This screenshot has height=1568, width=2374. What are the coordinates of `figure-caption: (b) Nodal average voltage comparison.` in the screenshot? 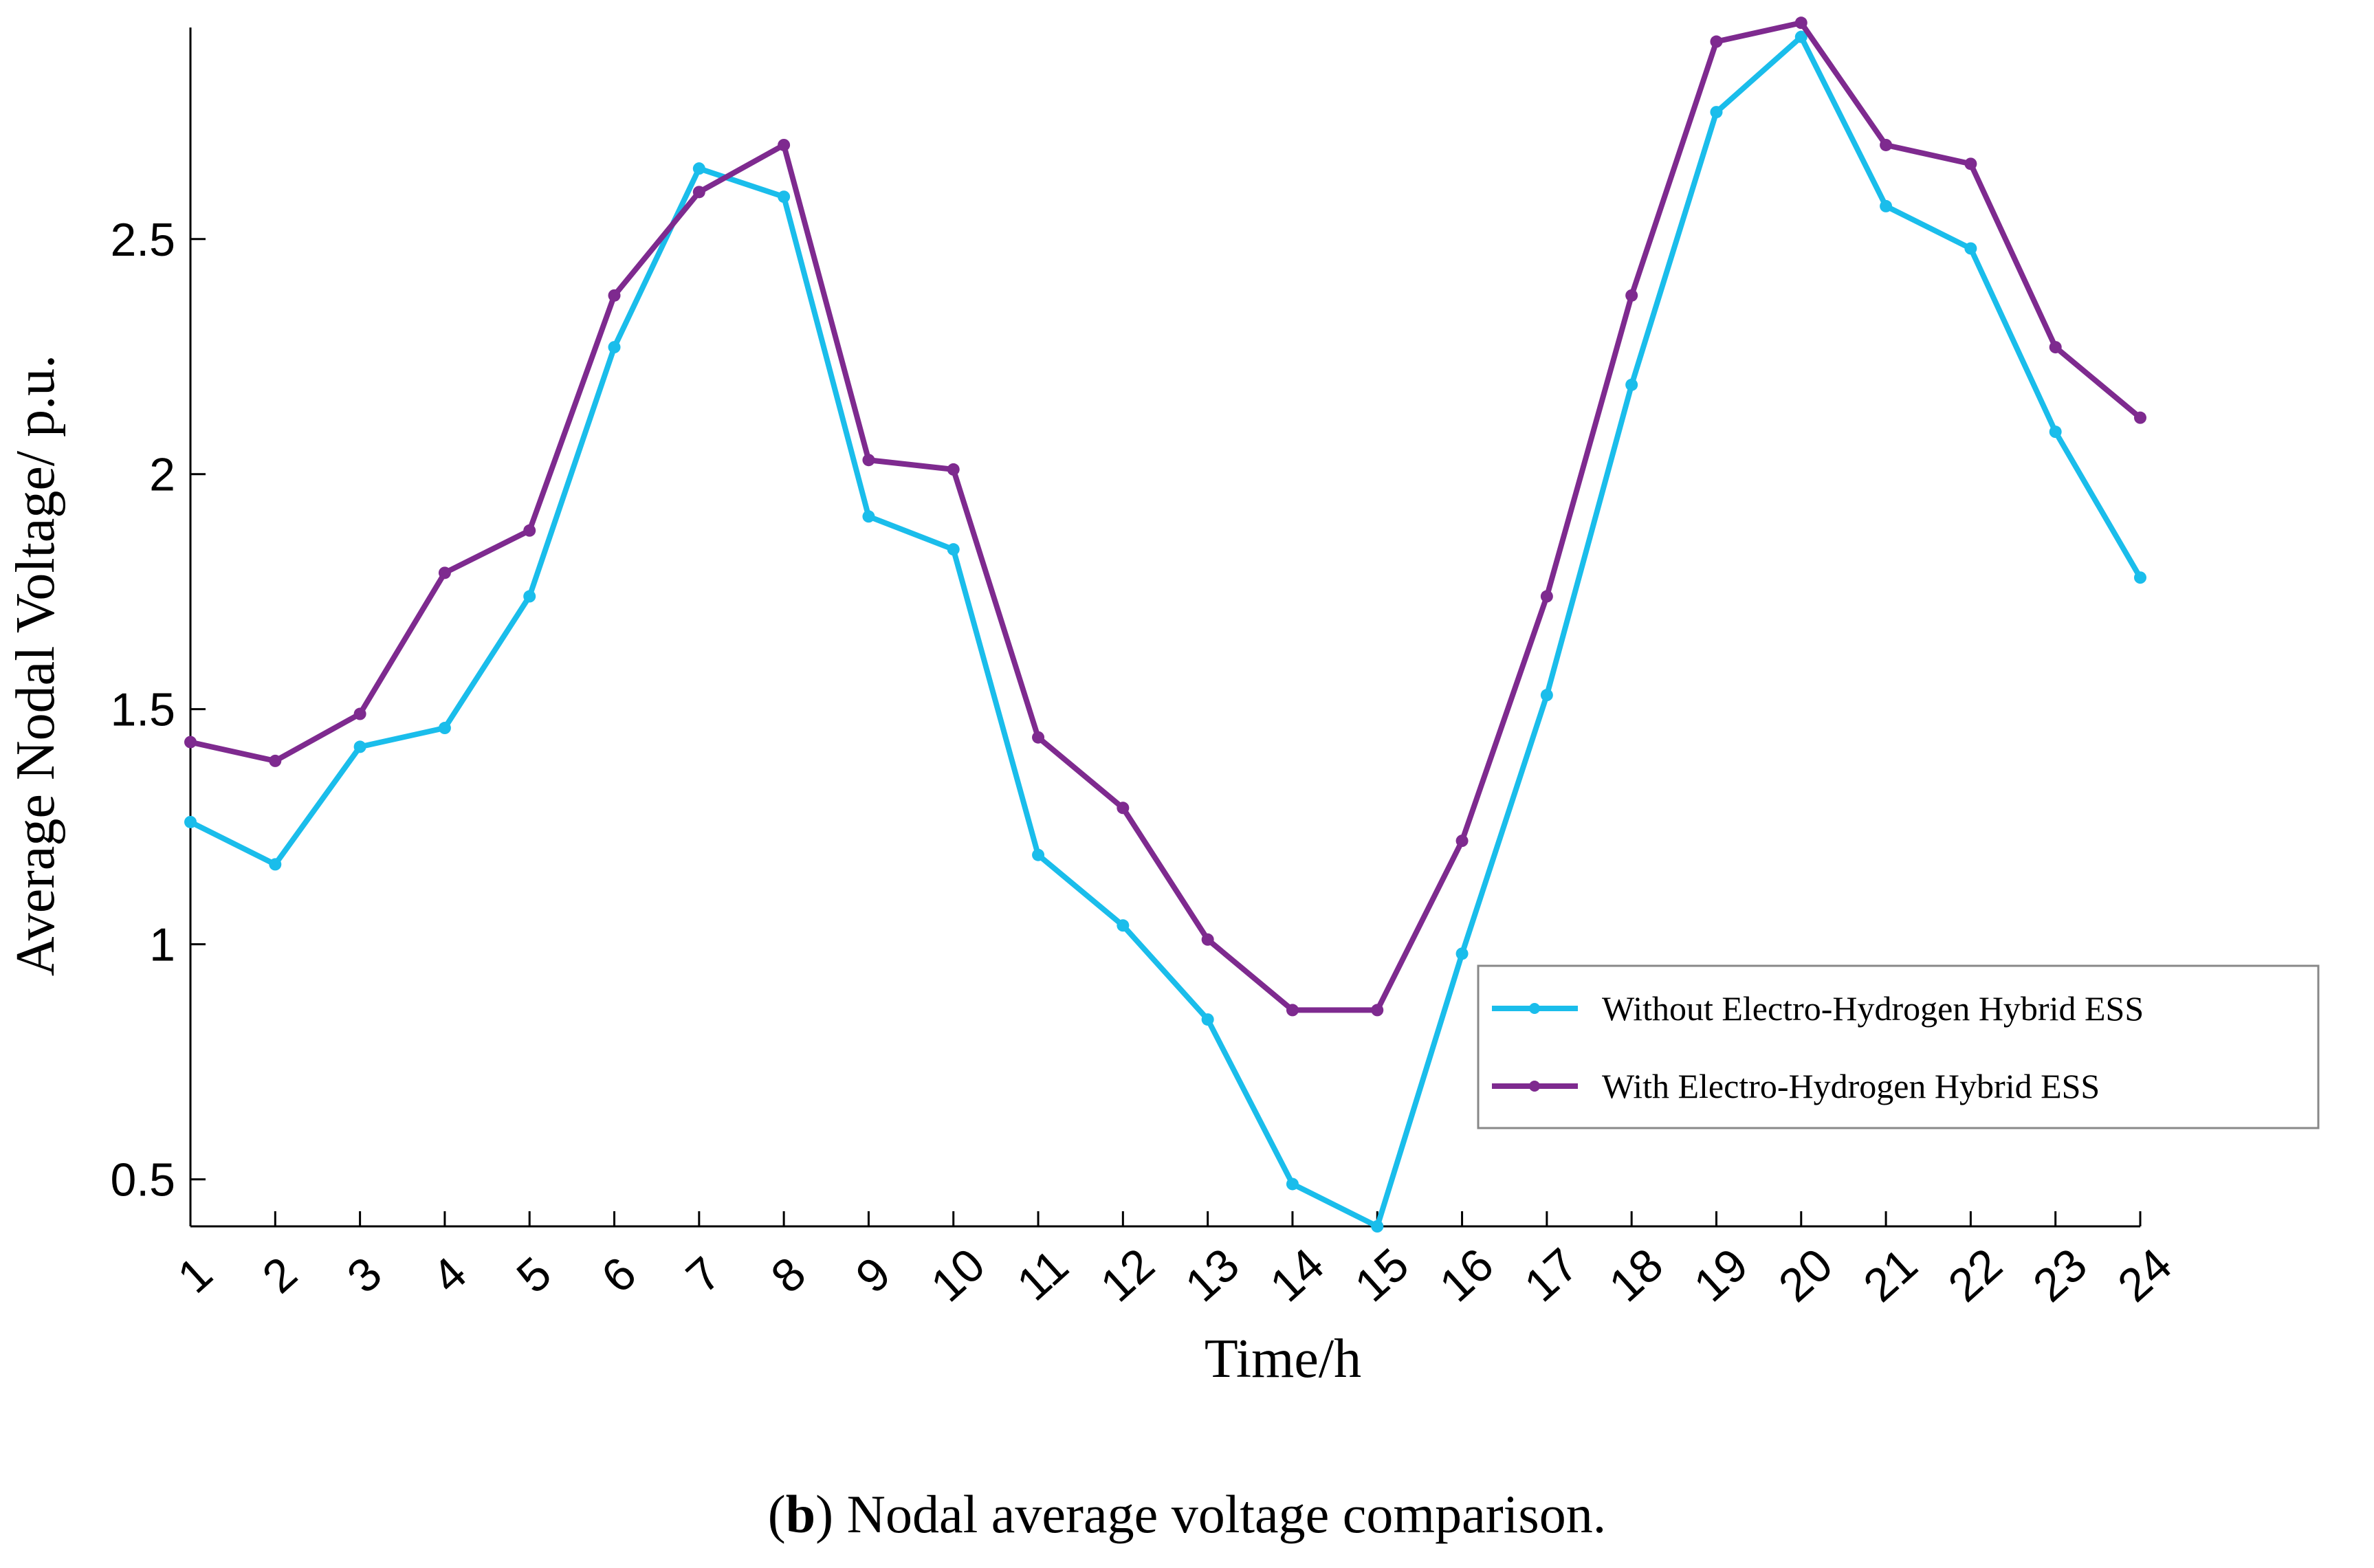 It's located at (1187, 1514).